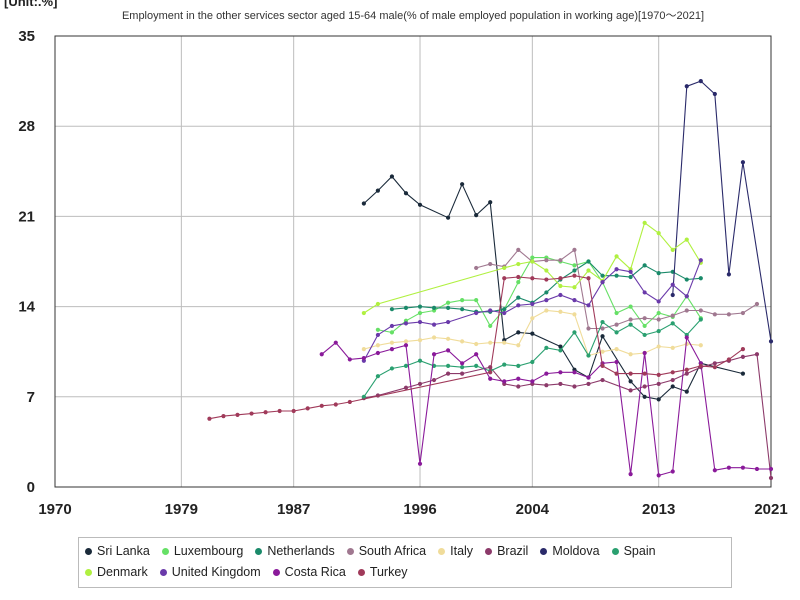 The width and height of the screenshot is (800, 600). Describe the element at coordinates (315, 572) in the screenshot. I see `legend-label: Costa Rica` at that location.